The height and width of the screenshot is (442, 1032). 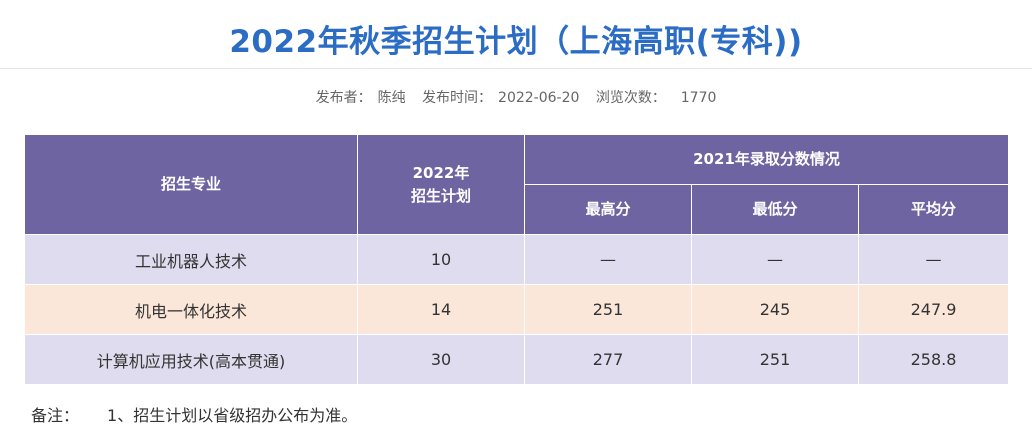 I want to click on cell-plan: 14, so click(x=441, y=309).